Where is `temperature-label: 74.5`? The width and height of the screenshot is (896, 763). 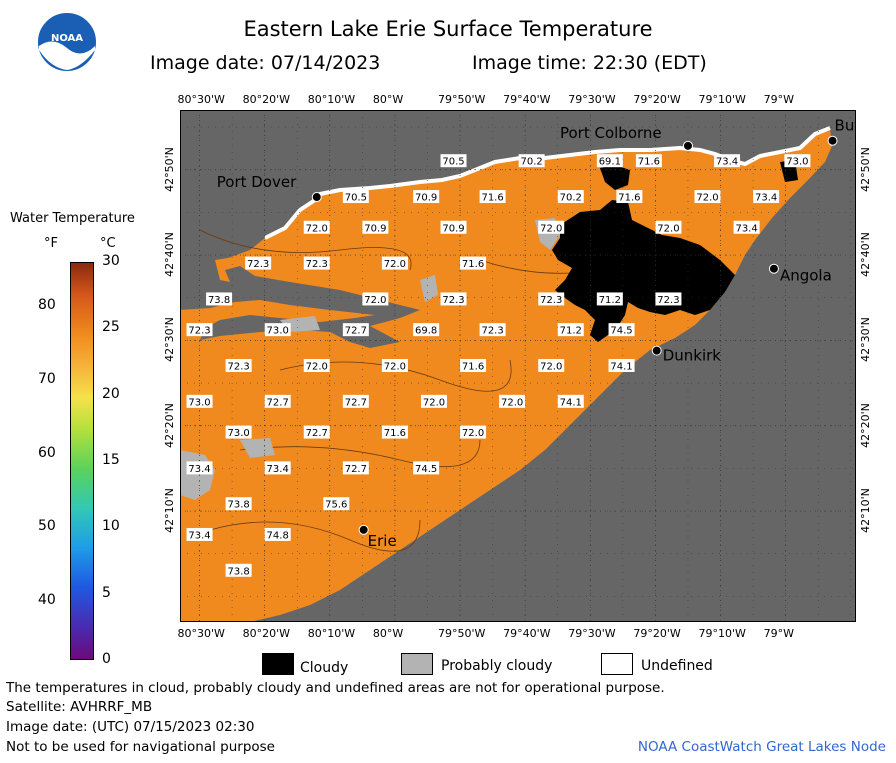
temperature-label: 74.5 is located at coordinates (426, 468).